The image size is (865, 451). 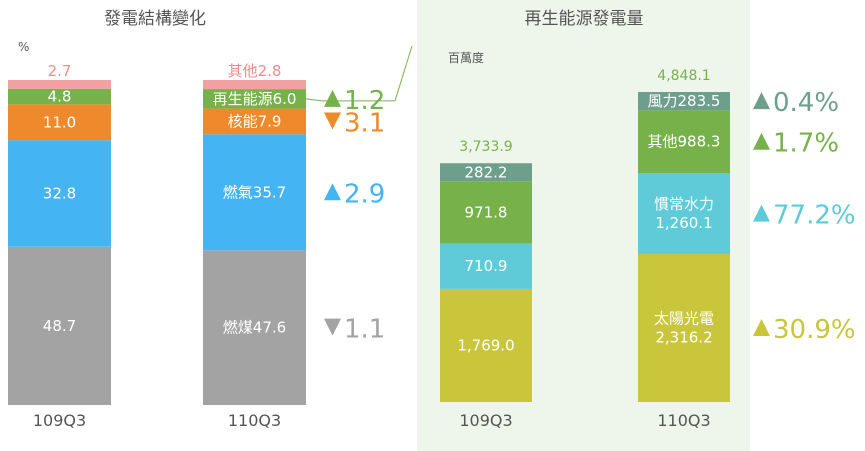 What do you see at coordinates (466, 57) in the screenshot?
I see `right-chart-unit: 百萬度` at bounding box center [466, 57].